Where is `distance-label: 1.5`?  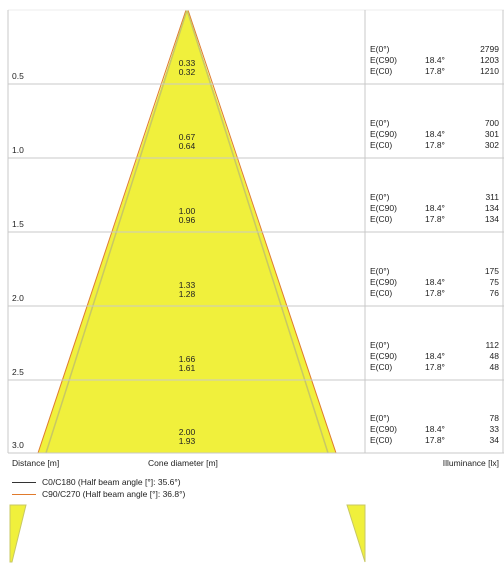
distance-label: 1.5 is located at coordinates (18, 224).